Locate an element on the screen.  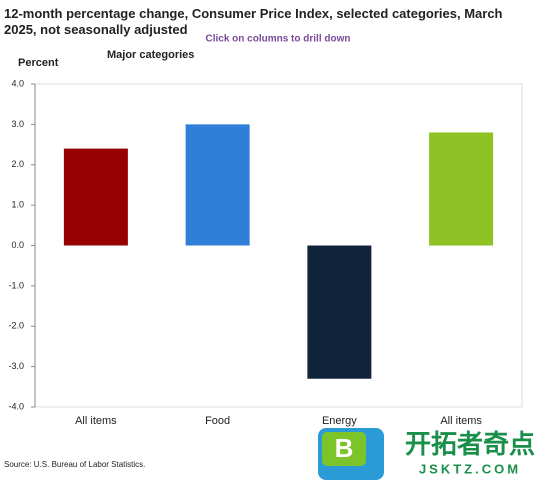
watermark-name: 开拓者奇点 is located at coordinates (470, 444).